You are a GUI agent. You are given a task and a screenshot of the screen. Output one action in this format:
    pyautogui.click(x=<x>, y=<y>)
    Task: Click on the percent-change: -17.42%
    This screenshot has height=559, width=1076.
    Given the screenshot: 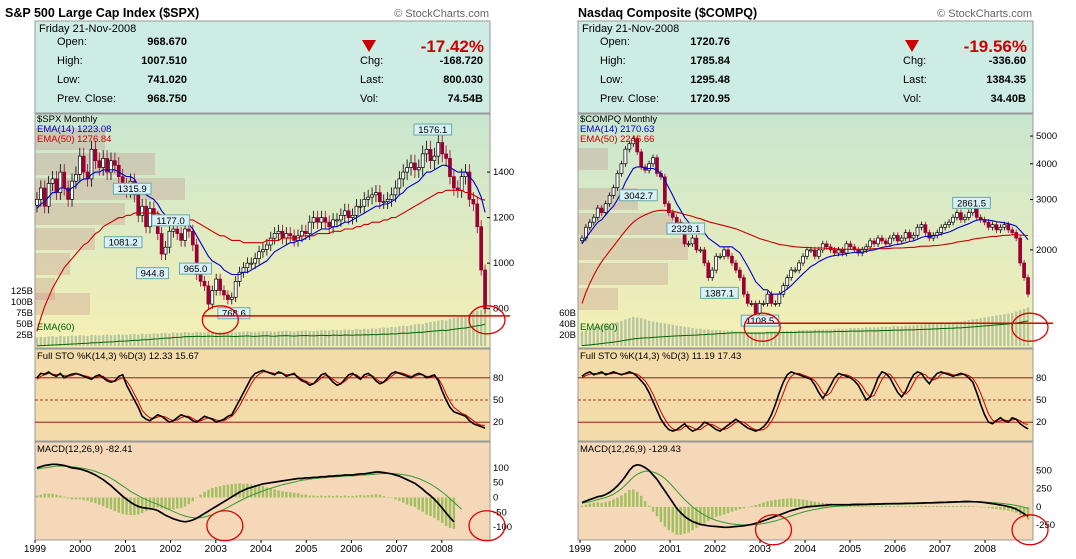 What is the action you would take?
    pyautogui.click(x=452, y=46)
    